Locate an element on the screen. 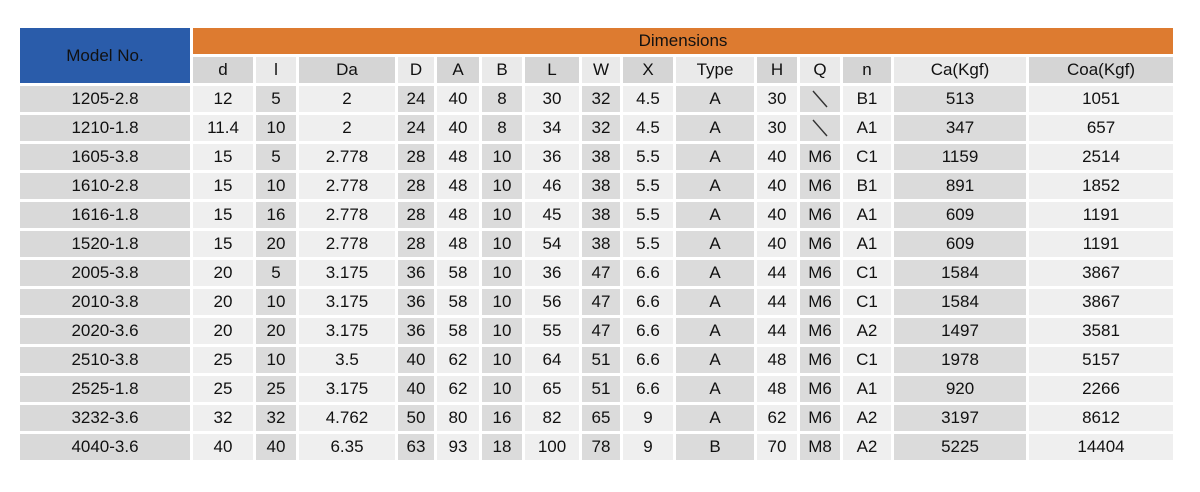 The image size is (1200, 492). cell-d: 20 is located at coordinates (223, 273).